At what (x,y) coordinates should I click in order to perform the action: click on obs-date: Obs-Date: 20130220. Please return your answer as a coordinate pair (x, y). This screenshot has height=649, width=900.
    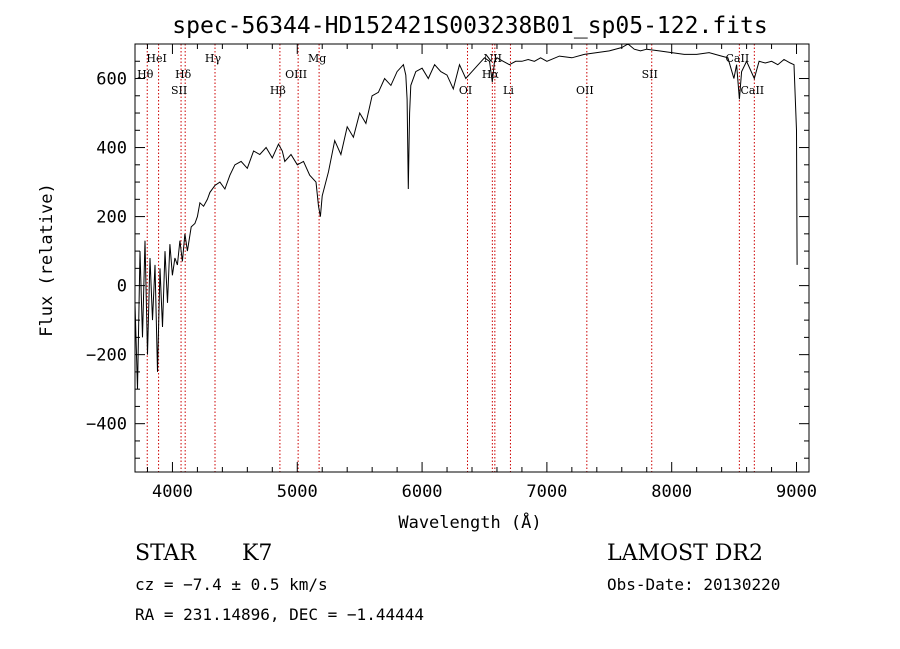
    Looking at the image, I should click on (693, 584).